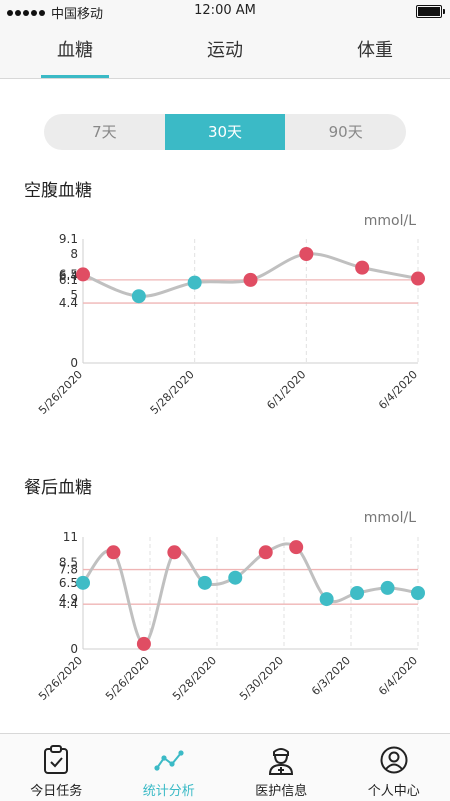  What do you see at coordinates (331, 676) in the screenshot?
I see `x-tick-label: 6/3/2020` at bounding box center [331, 676].